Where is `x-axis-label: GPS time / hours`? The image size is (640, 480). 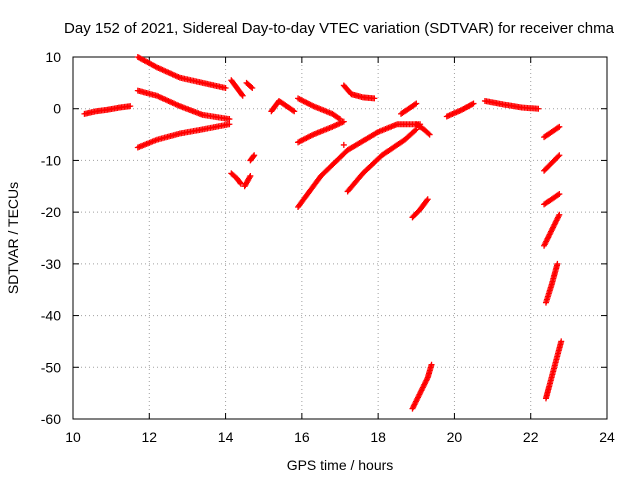 x-axis-label: GPS time / hours is located at coordinates (340, 465).